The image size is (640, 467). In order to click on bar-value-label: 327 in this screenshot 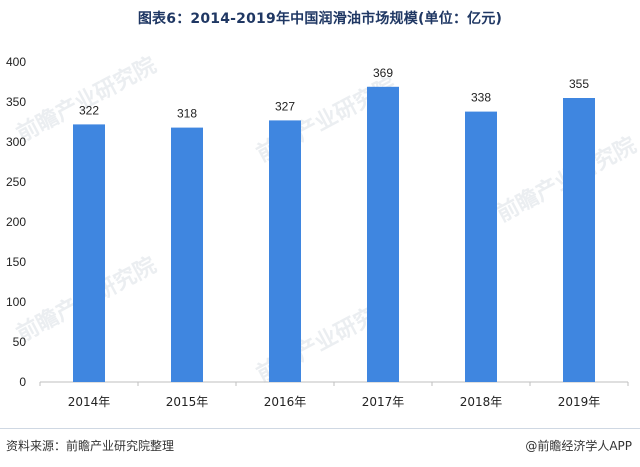, I will do `click(285, 106)`.